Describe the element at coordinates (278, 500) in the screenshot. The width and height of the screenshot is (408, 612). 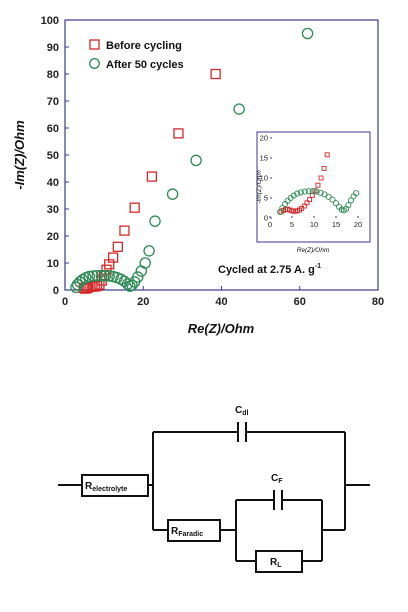
I see `cf-capacitor-symbol` at that location.